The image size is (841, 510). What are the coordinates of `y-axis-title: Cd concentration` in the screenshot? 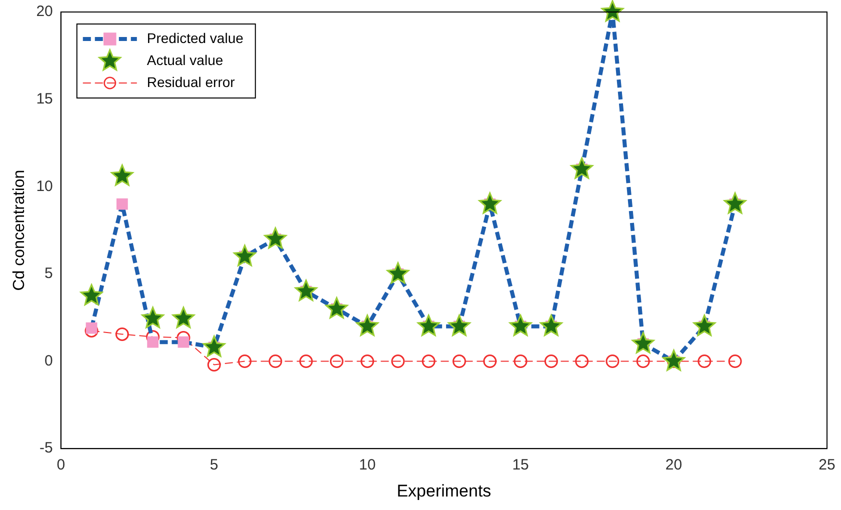 It's located at (19, 230).